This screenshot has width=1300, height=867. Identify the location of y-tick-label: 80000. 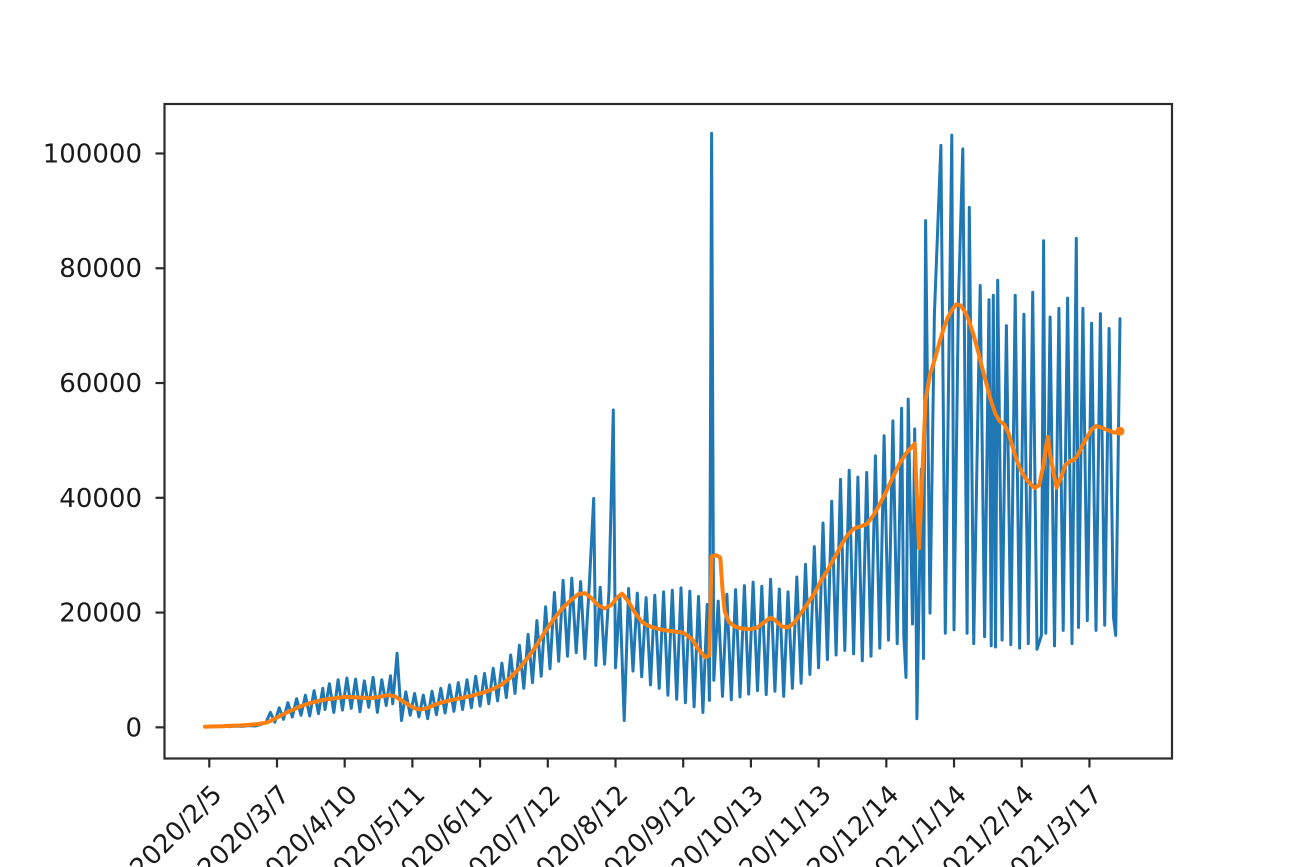
(100, 269).